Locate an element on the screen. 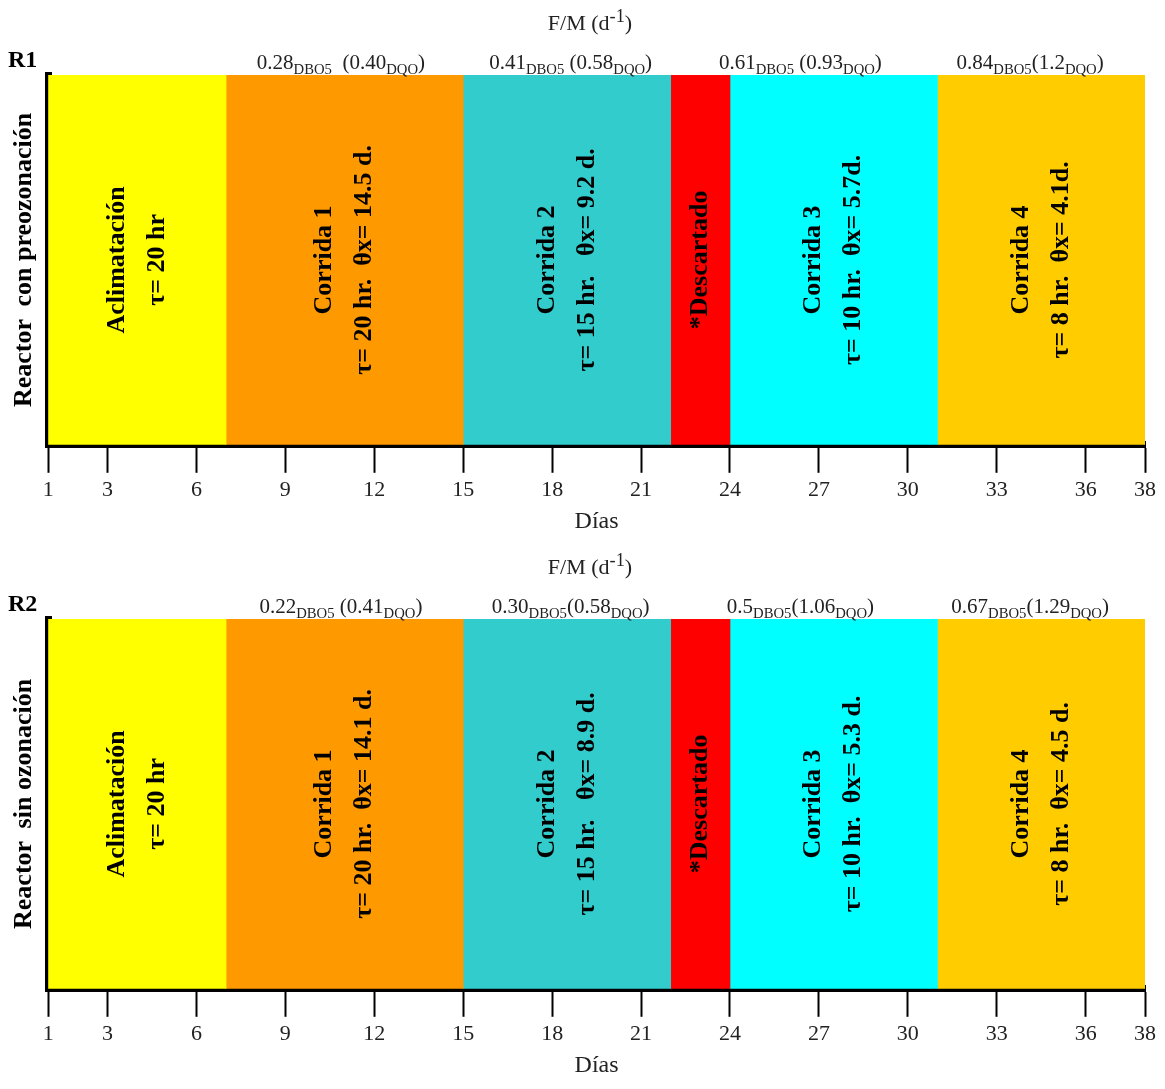  series-label: Corrida 4 τ= 8 hr. θx= 4.1d. is located at coordinates (1039, 260).